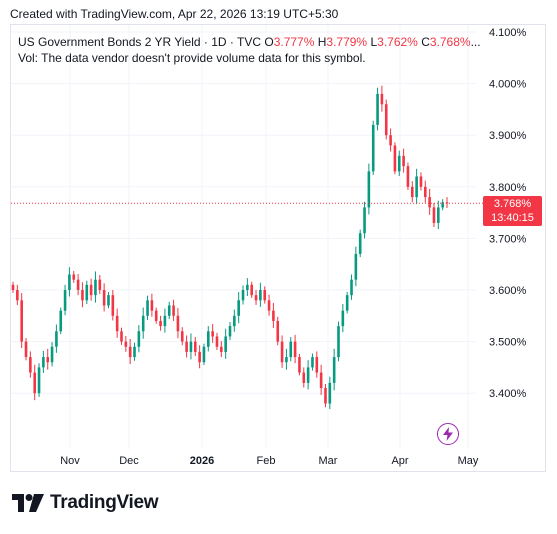 The height and width of the screenshot is (534, 557). What do you see at coordinates (448, 434) in the screenshot?
I see `lightning-icon` at bounding box center [448, 434].